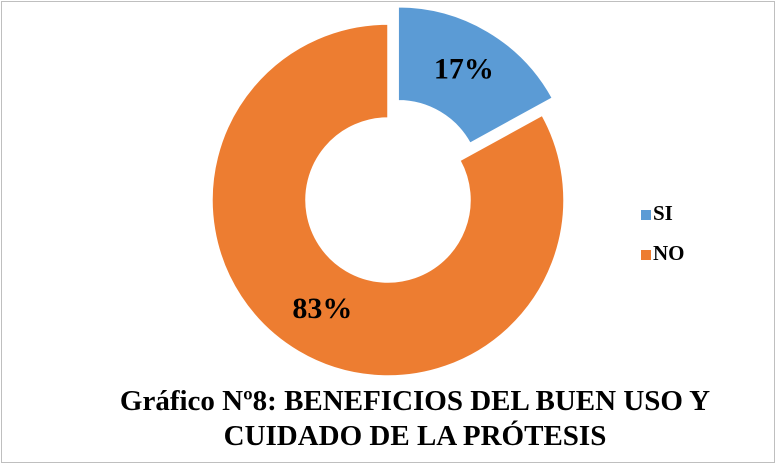 Image resolution: width=776 pixels, height=464 pixels. Describe the element at coordinates (669, 253) in the screenshot. I see `legend-label: NO` at that location.